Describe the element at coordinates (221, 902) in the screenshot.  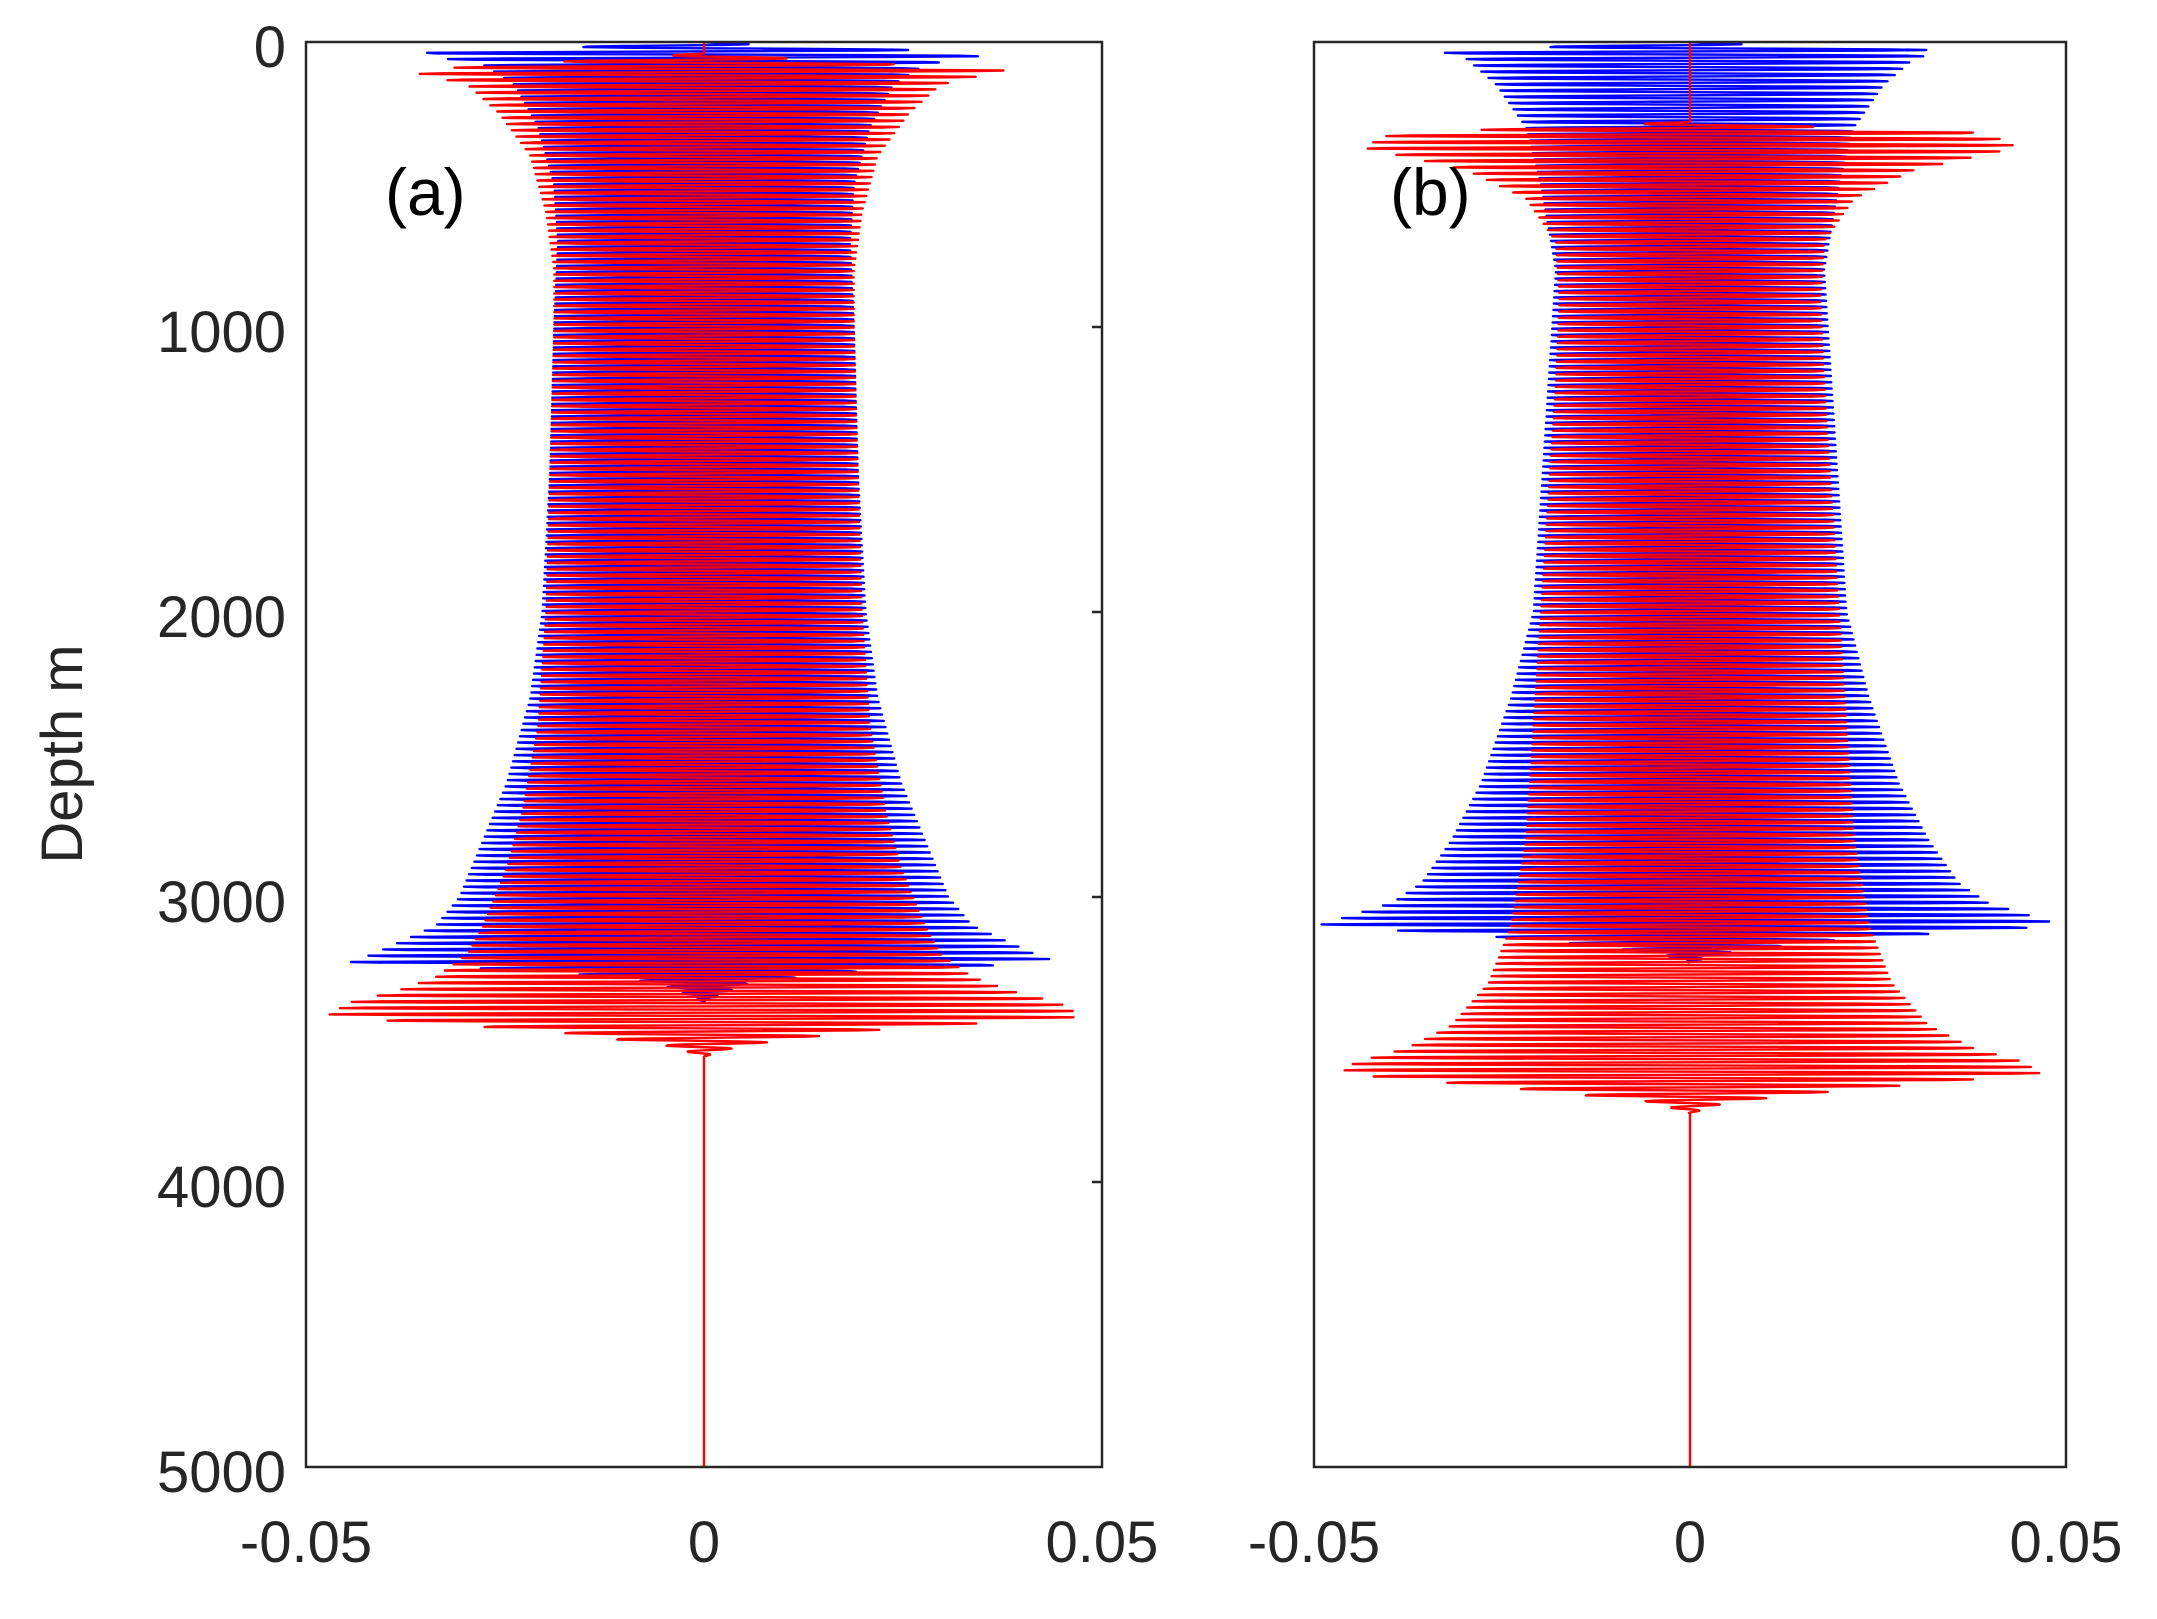
I see `y-tick-label-a-3000: 3000` at that location.